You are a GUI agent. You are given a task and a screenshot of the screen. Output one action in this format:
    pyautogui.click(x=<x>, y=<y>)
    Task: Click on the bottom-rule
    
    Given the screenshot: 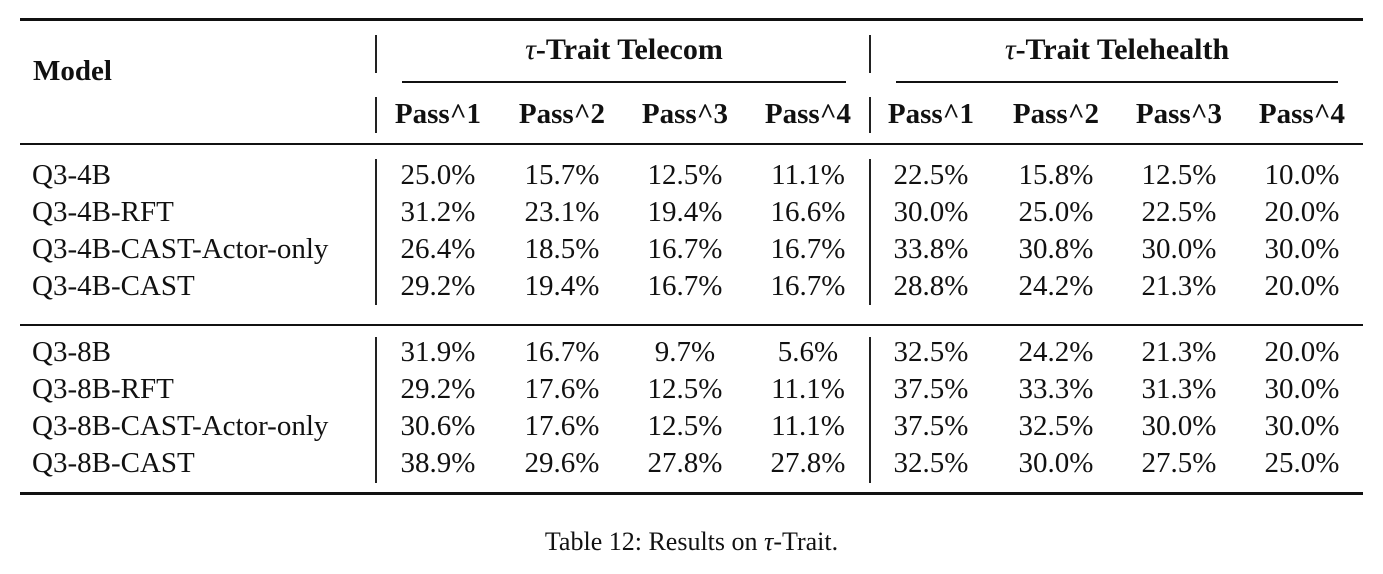 What is the action you would take?
    pyautogui.click(x=691, y=493)
    